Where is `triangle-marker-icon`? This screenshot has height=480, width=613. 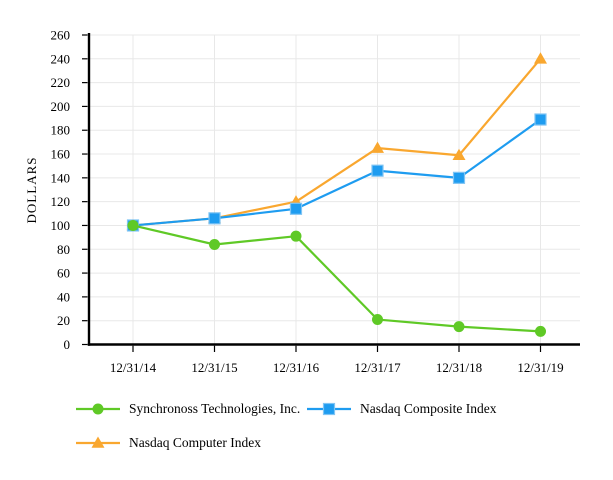
triangle-marker-icon is located at coordinates (98, 442).